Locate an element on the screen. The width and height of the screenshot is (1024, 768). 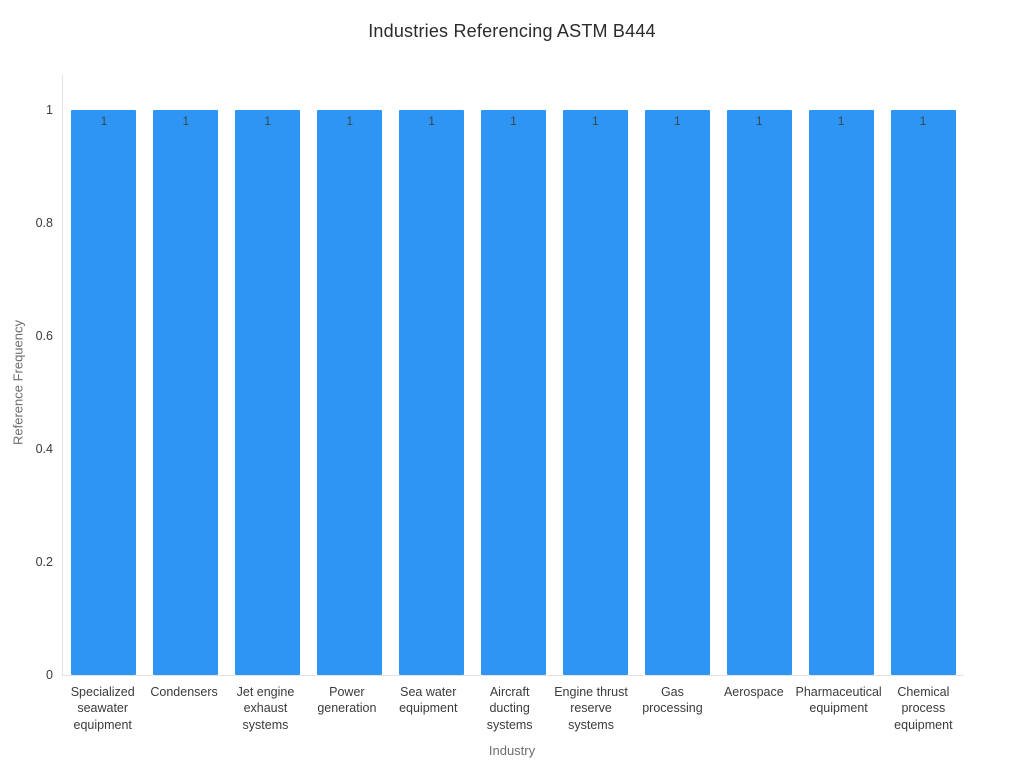
y-tick-label: 1 is located at coordinates (49, 110).